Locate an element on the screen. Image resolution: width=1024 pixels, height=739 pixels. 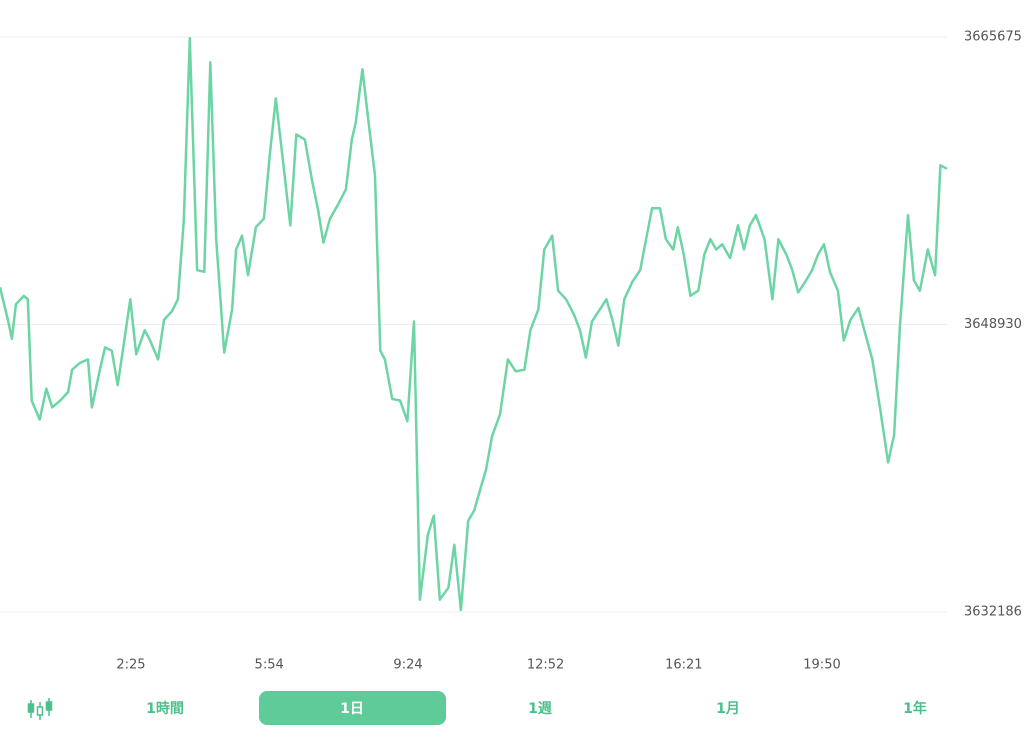
y-tick-label: 3632186 is located at coordinates (993, 612).